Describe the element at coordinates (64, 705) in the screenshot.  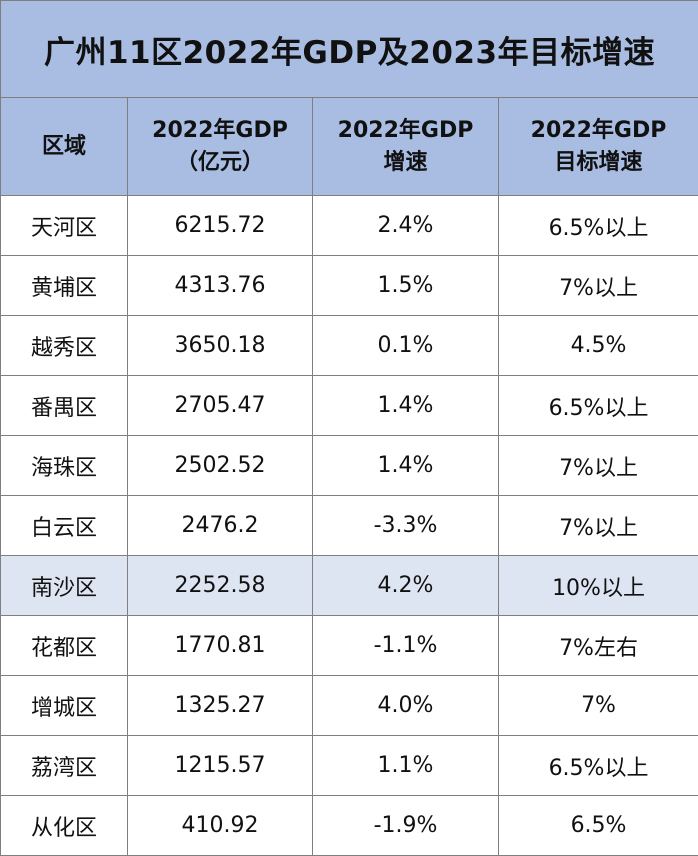
I see `district-cell: 增城区` at that location.